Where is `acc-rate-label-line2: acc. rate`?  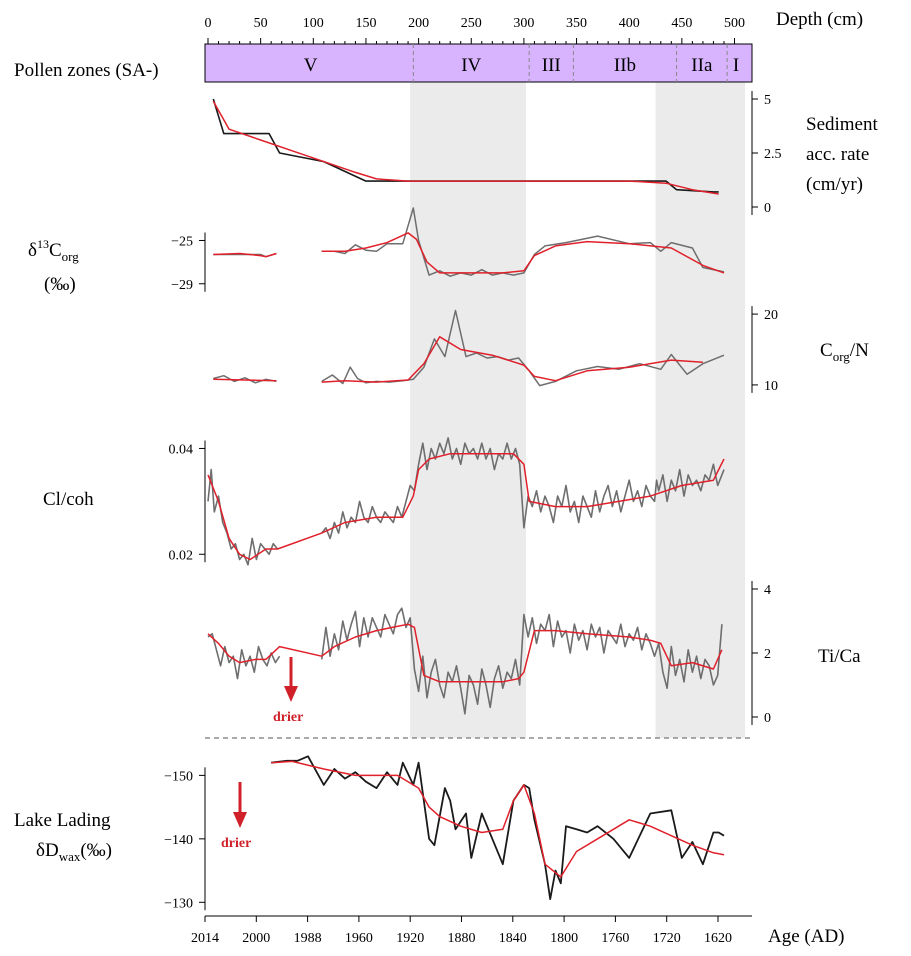 acc-rate-label-line2: acc. rate is located at coordinates (837, 154).